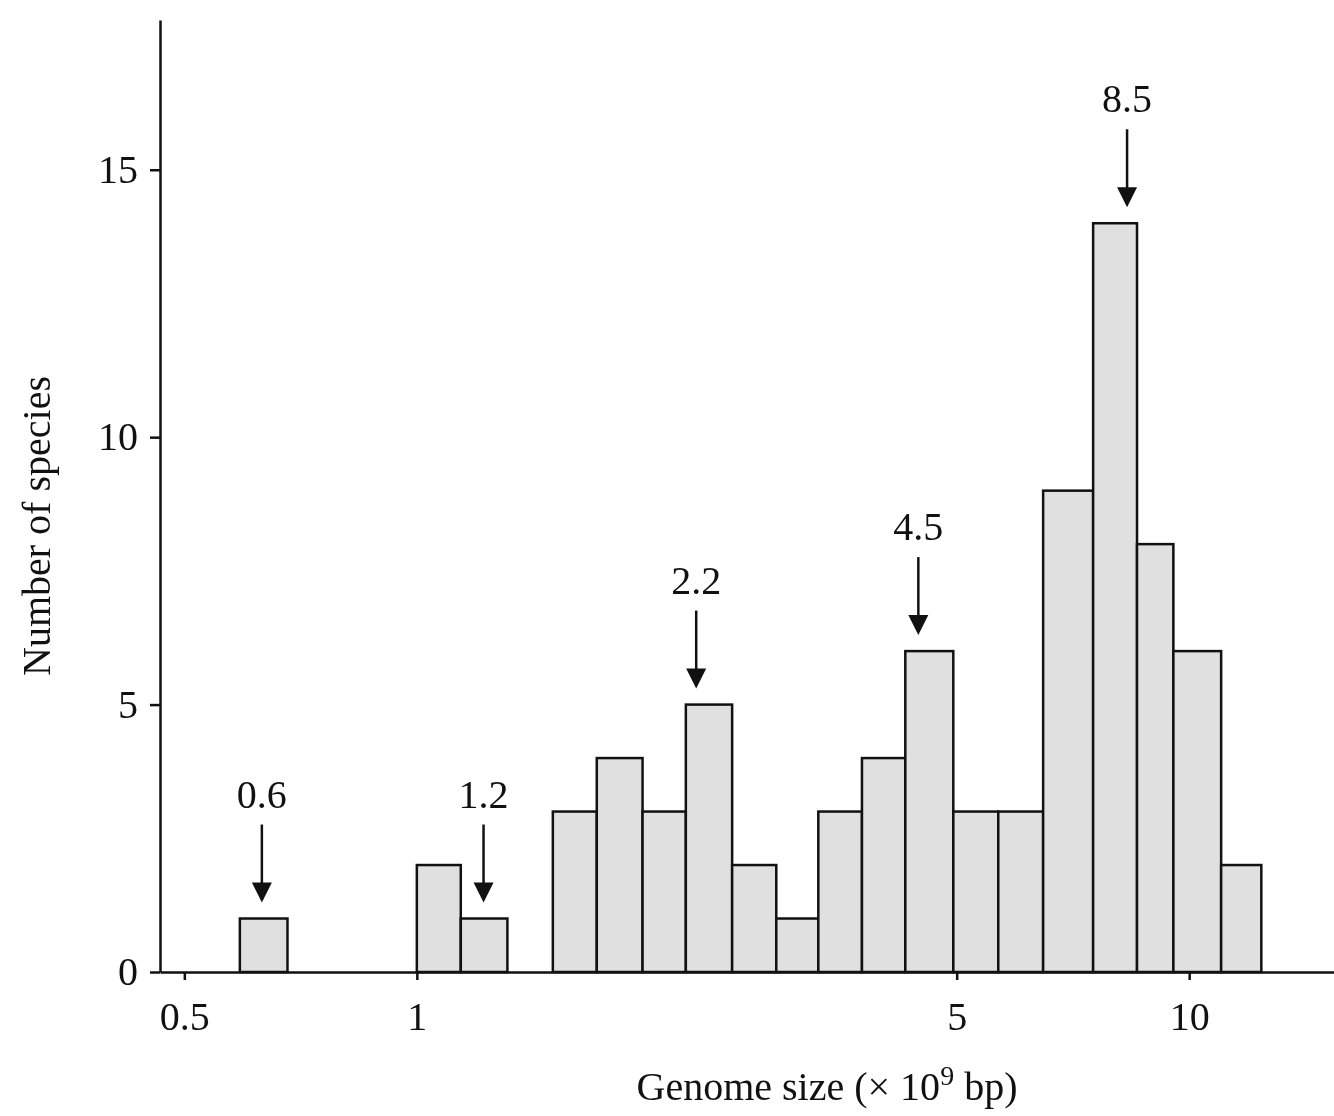  Describe the element at coordinates (918, 527) in the screenshot. I see `annotation: 4.5` at that location.